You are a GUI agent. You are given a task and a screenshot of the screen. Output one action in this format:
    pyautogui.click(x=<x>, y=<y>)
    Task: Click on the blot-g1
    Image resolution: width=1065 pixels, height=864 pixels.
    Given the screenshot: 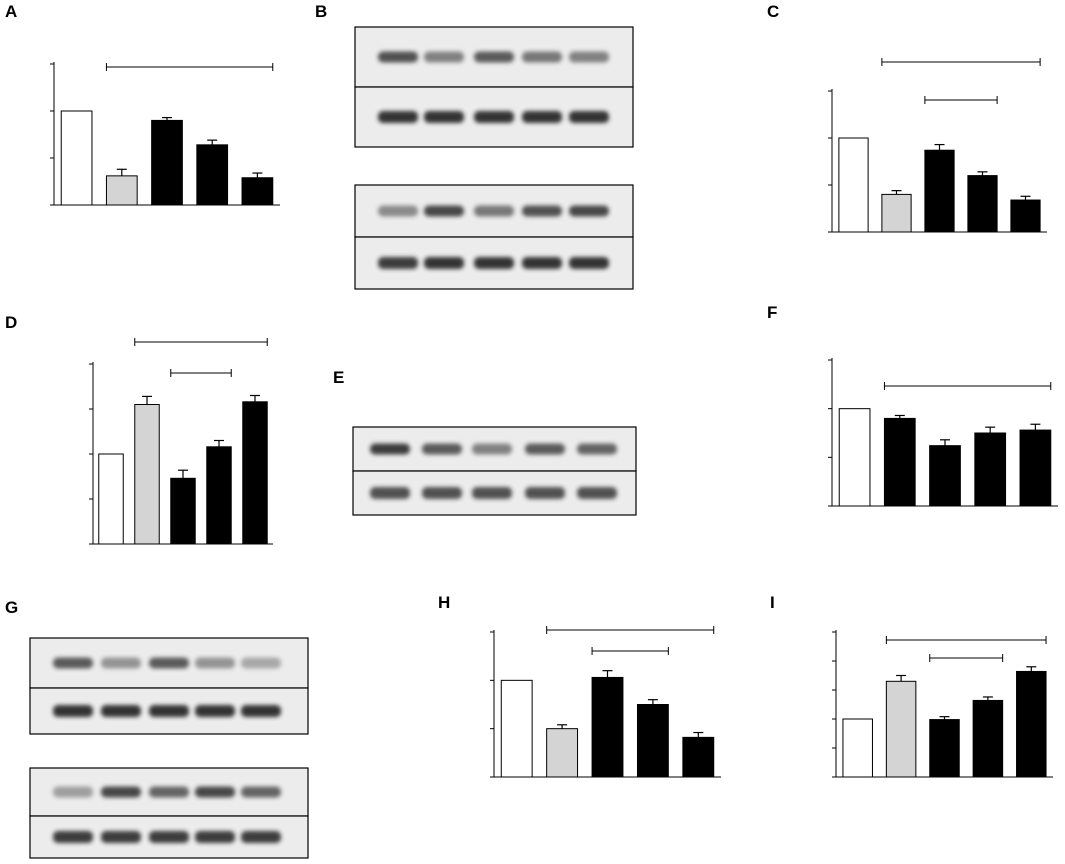 What is the action you would take?
    pyautogui.click(x=169, y=686)
    